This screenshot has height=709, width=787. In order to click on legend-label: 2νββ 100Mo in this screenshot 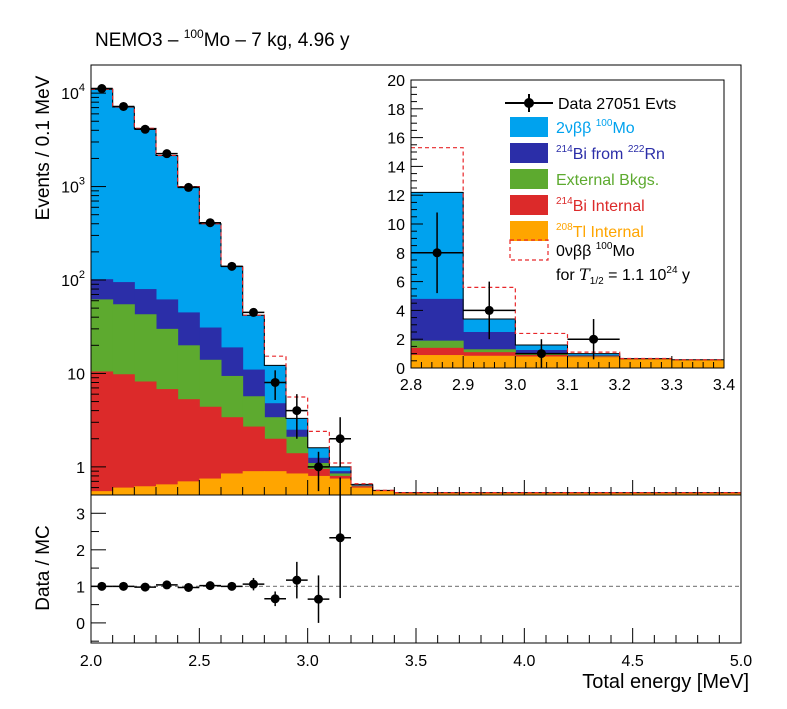, I will do `click(595, 127)`.